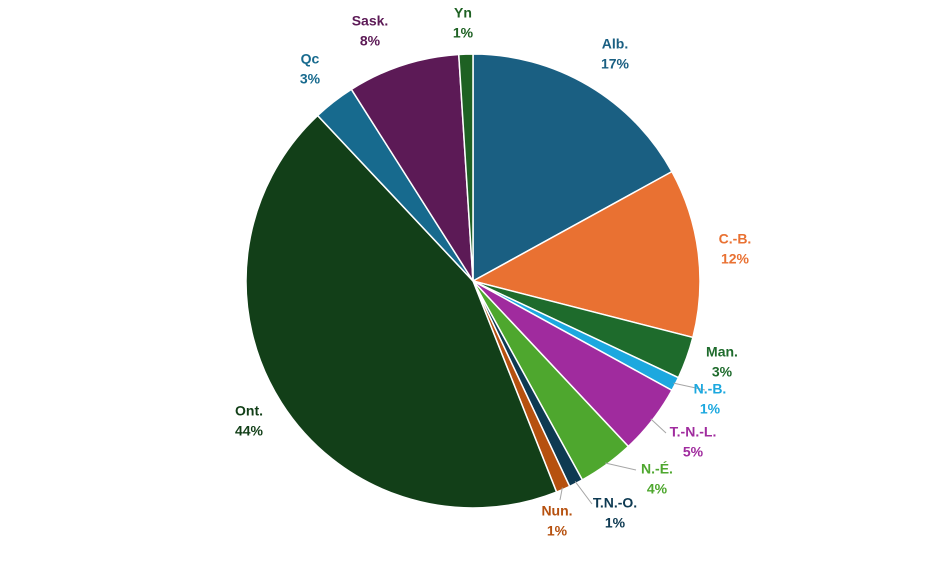 This screenshot has height=562, width=948. What do you see at coordinates (722, 352) in the screenshot?
I see `slice-label: Man.` at bounding box center [722, 352].